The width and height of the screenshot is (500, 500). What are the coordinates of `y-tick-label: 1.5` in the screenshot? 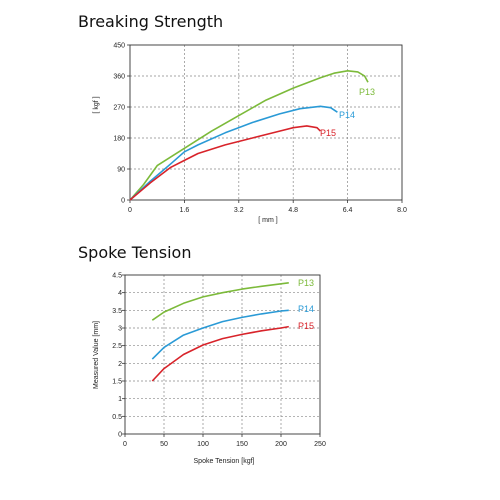 It's located at (117, 382).